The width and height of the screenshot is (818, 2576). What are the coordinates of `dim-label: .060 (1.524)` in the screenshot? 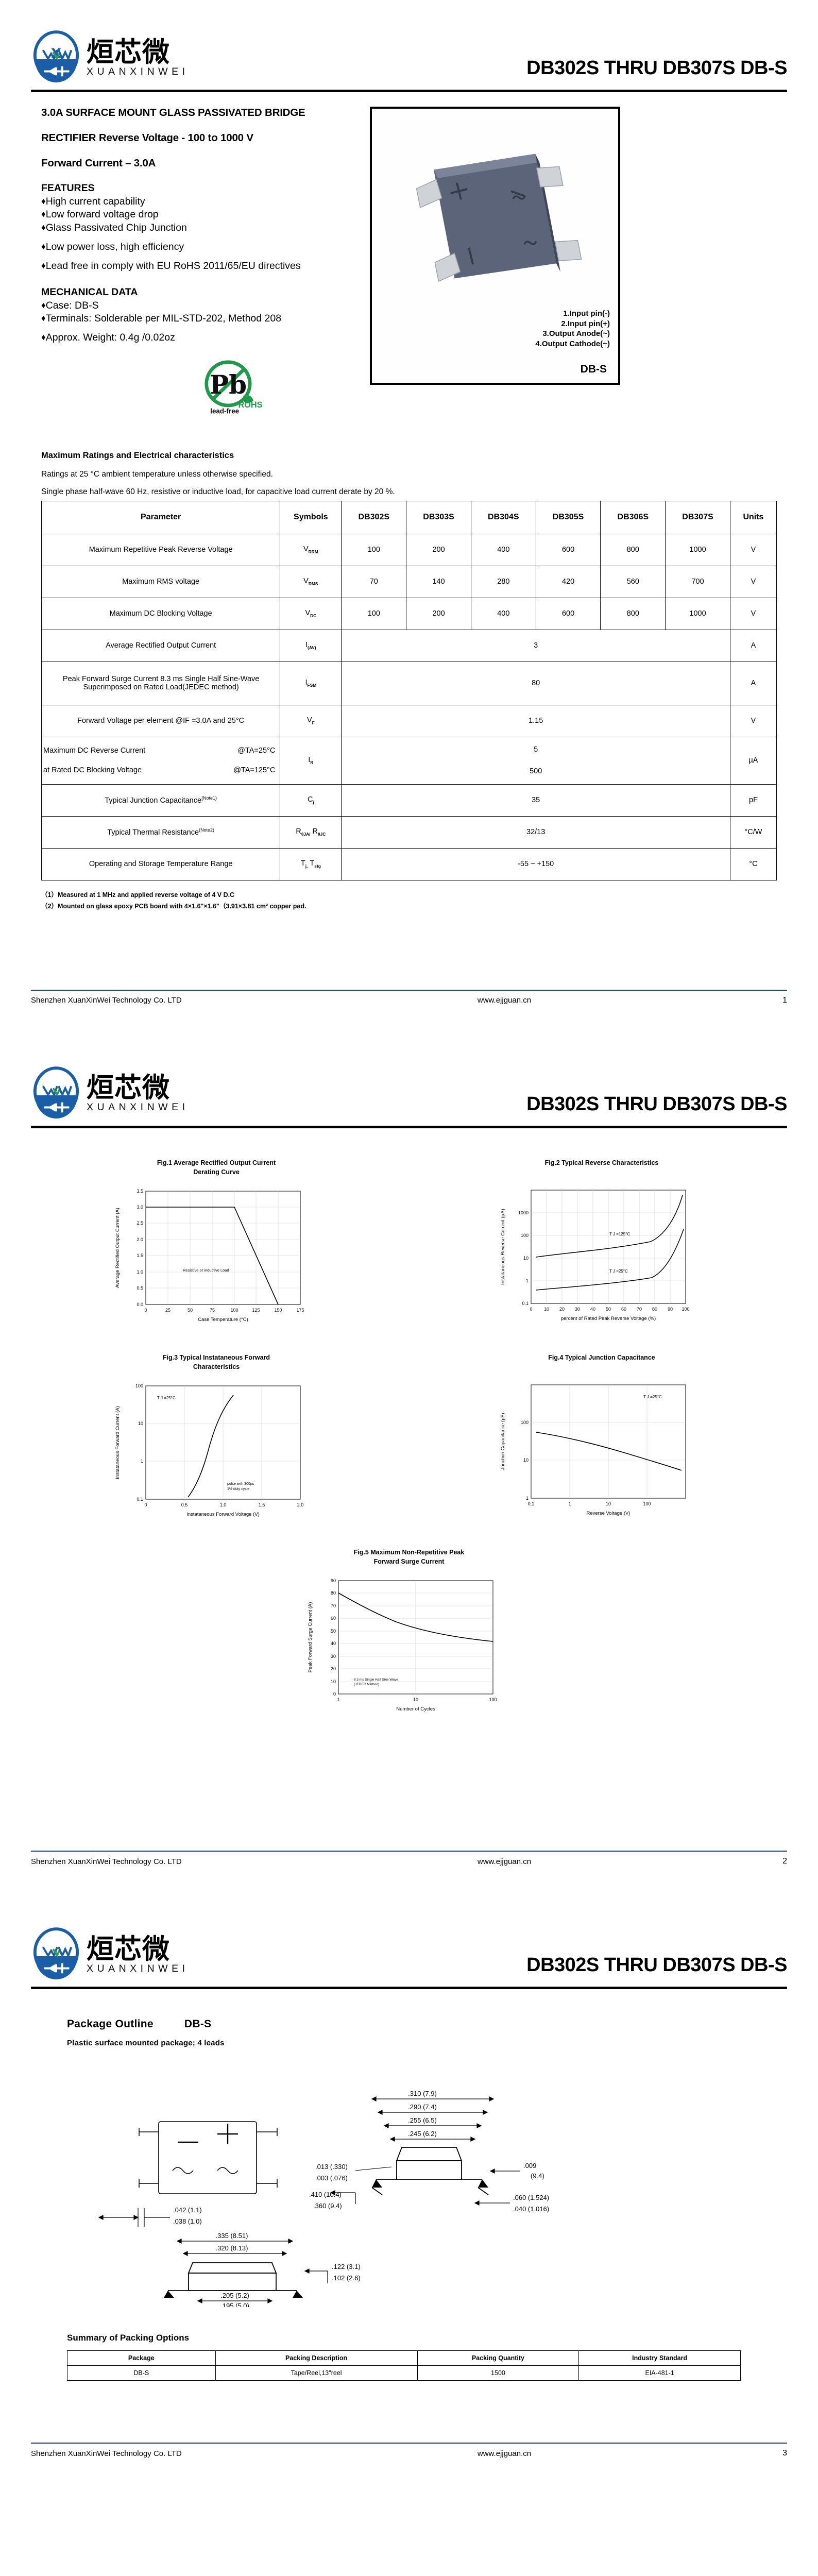 It's located at (531, 2197).